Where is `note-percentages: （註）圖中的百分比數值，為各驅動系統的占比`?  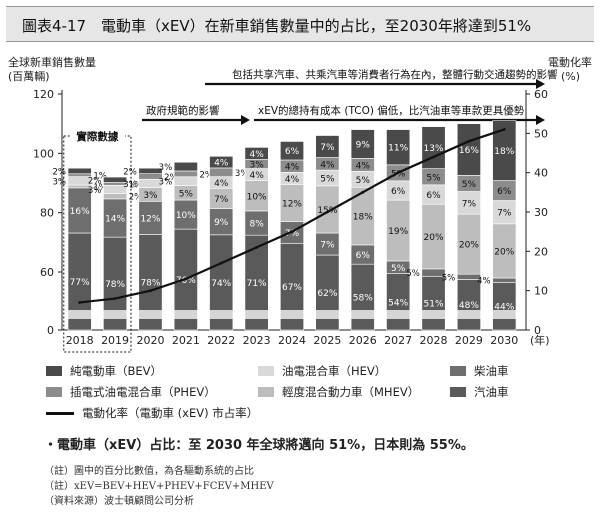 note-percentages: （註）圖中的百分比數值，為各驅動系統的占比 is located at coordinates (149, 471).